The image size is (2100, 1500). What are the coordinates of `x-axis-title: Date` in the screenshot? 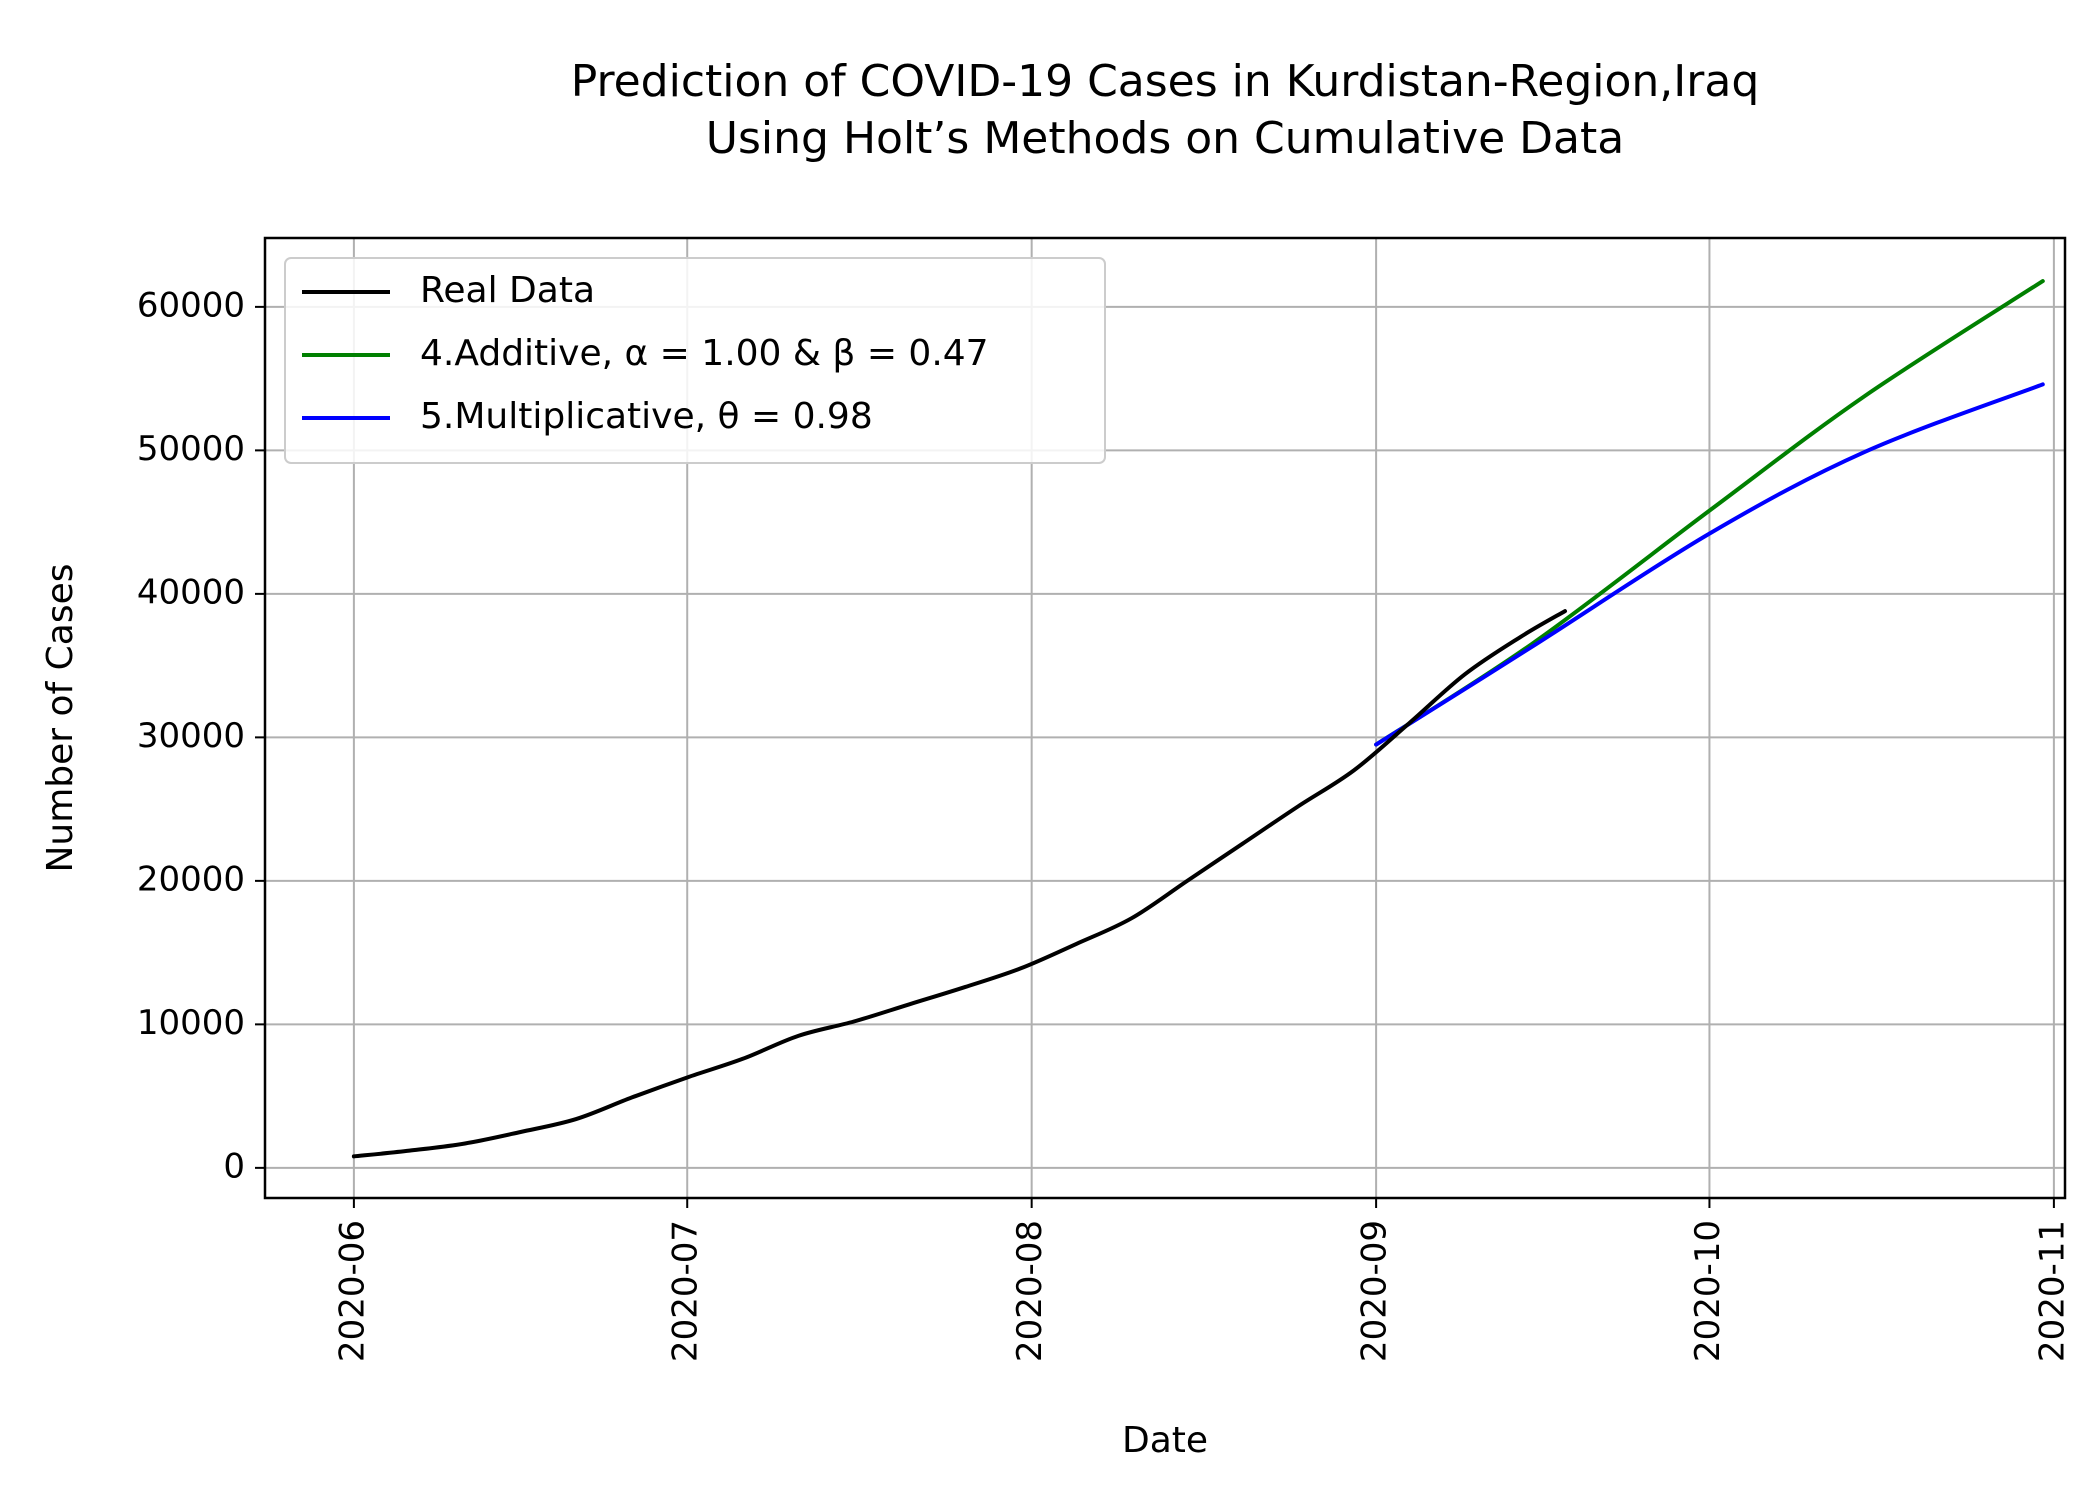 It's located at (1165, 1440).